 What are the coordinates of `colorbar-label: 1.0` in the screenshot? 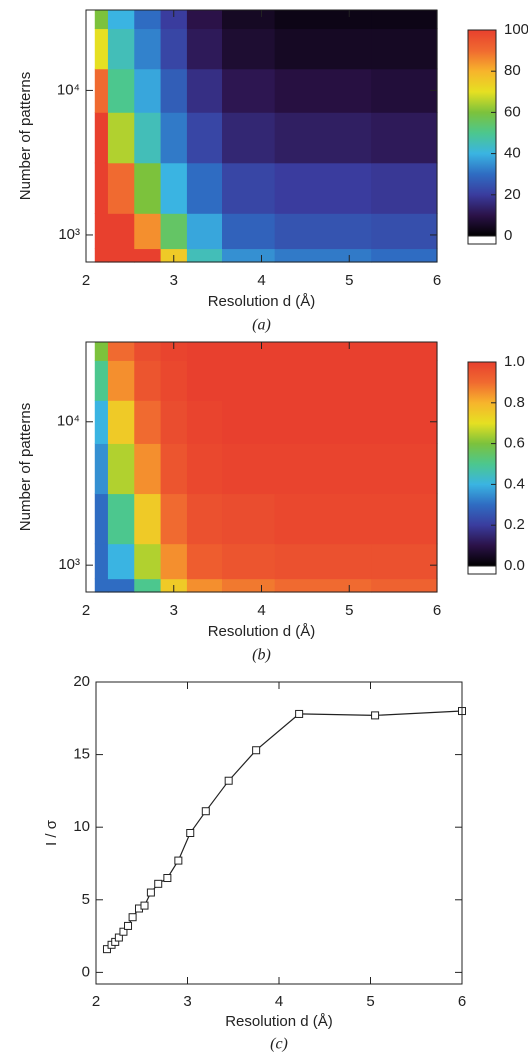 It's located at (514, 361).